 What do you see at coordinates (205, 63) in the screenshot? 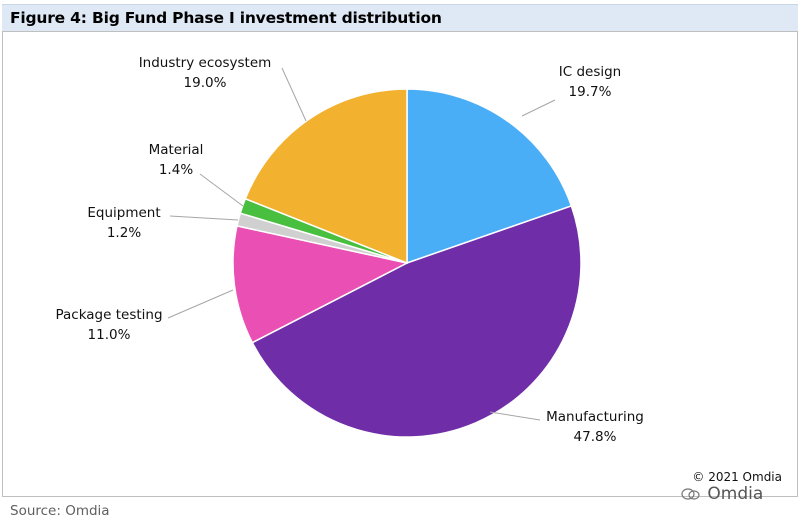
I see `slice-label-industry-ecosystem: Industry ecosystem` at bounding box center [205, 63].